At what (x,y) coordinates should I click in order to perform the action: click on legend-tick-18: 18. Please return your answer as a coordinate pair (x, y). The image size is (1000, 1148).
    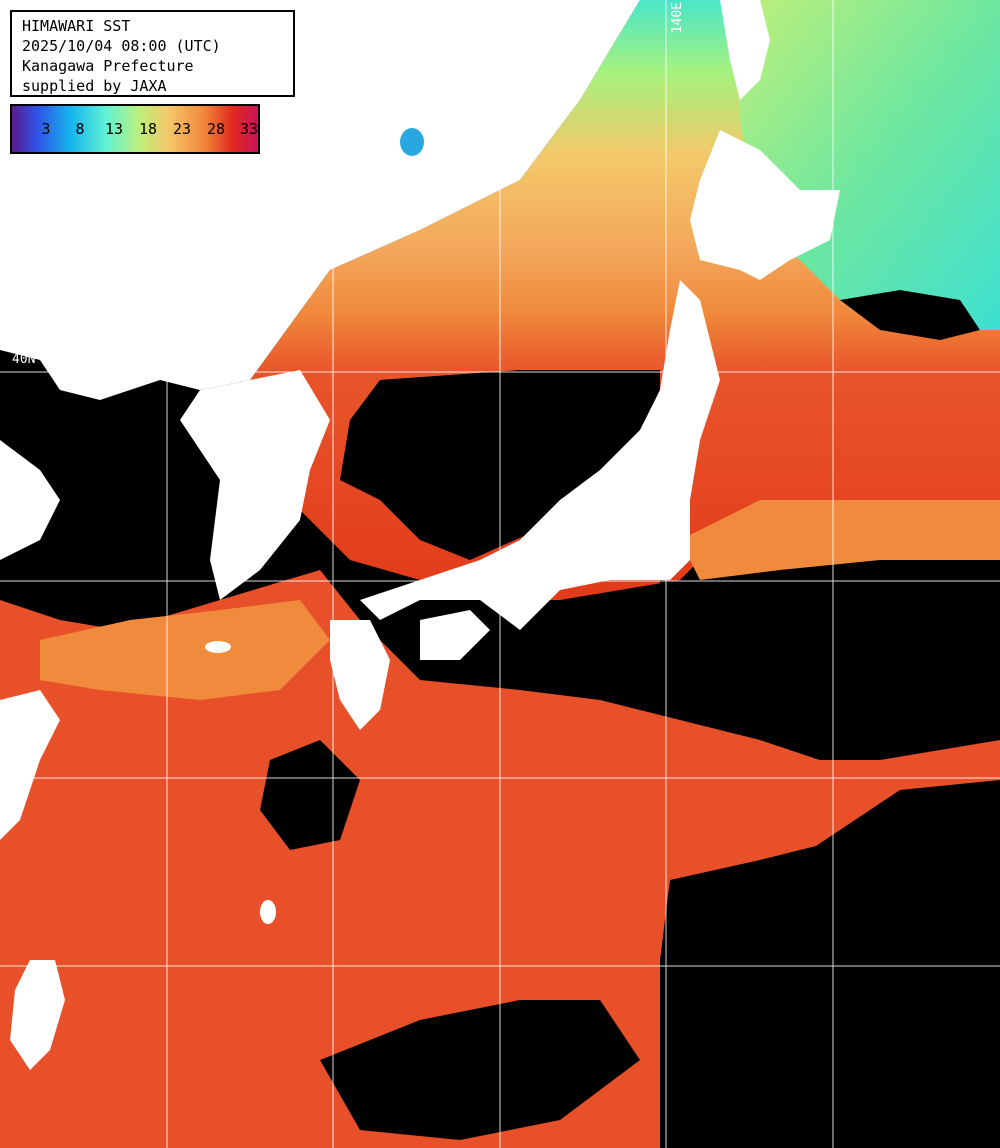
    Looking at the image, I should click on (148, 129).